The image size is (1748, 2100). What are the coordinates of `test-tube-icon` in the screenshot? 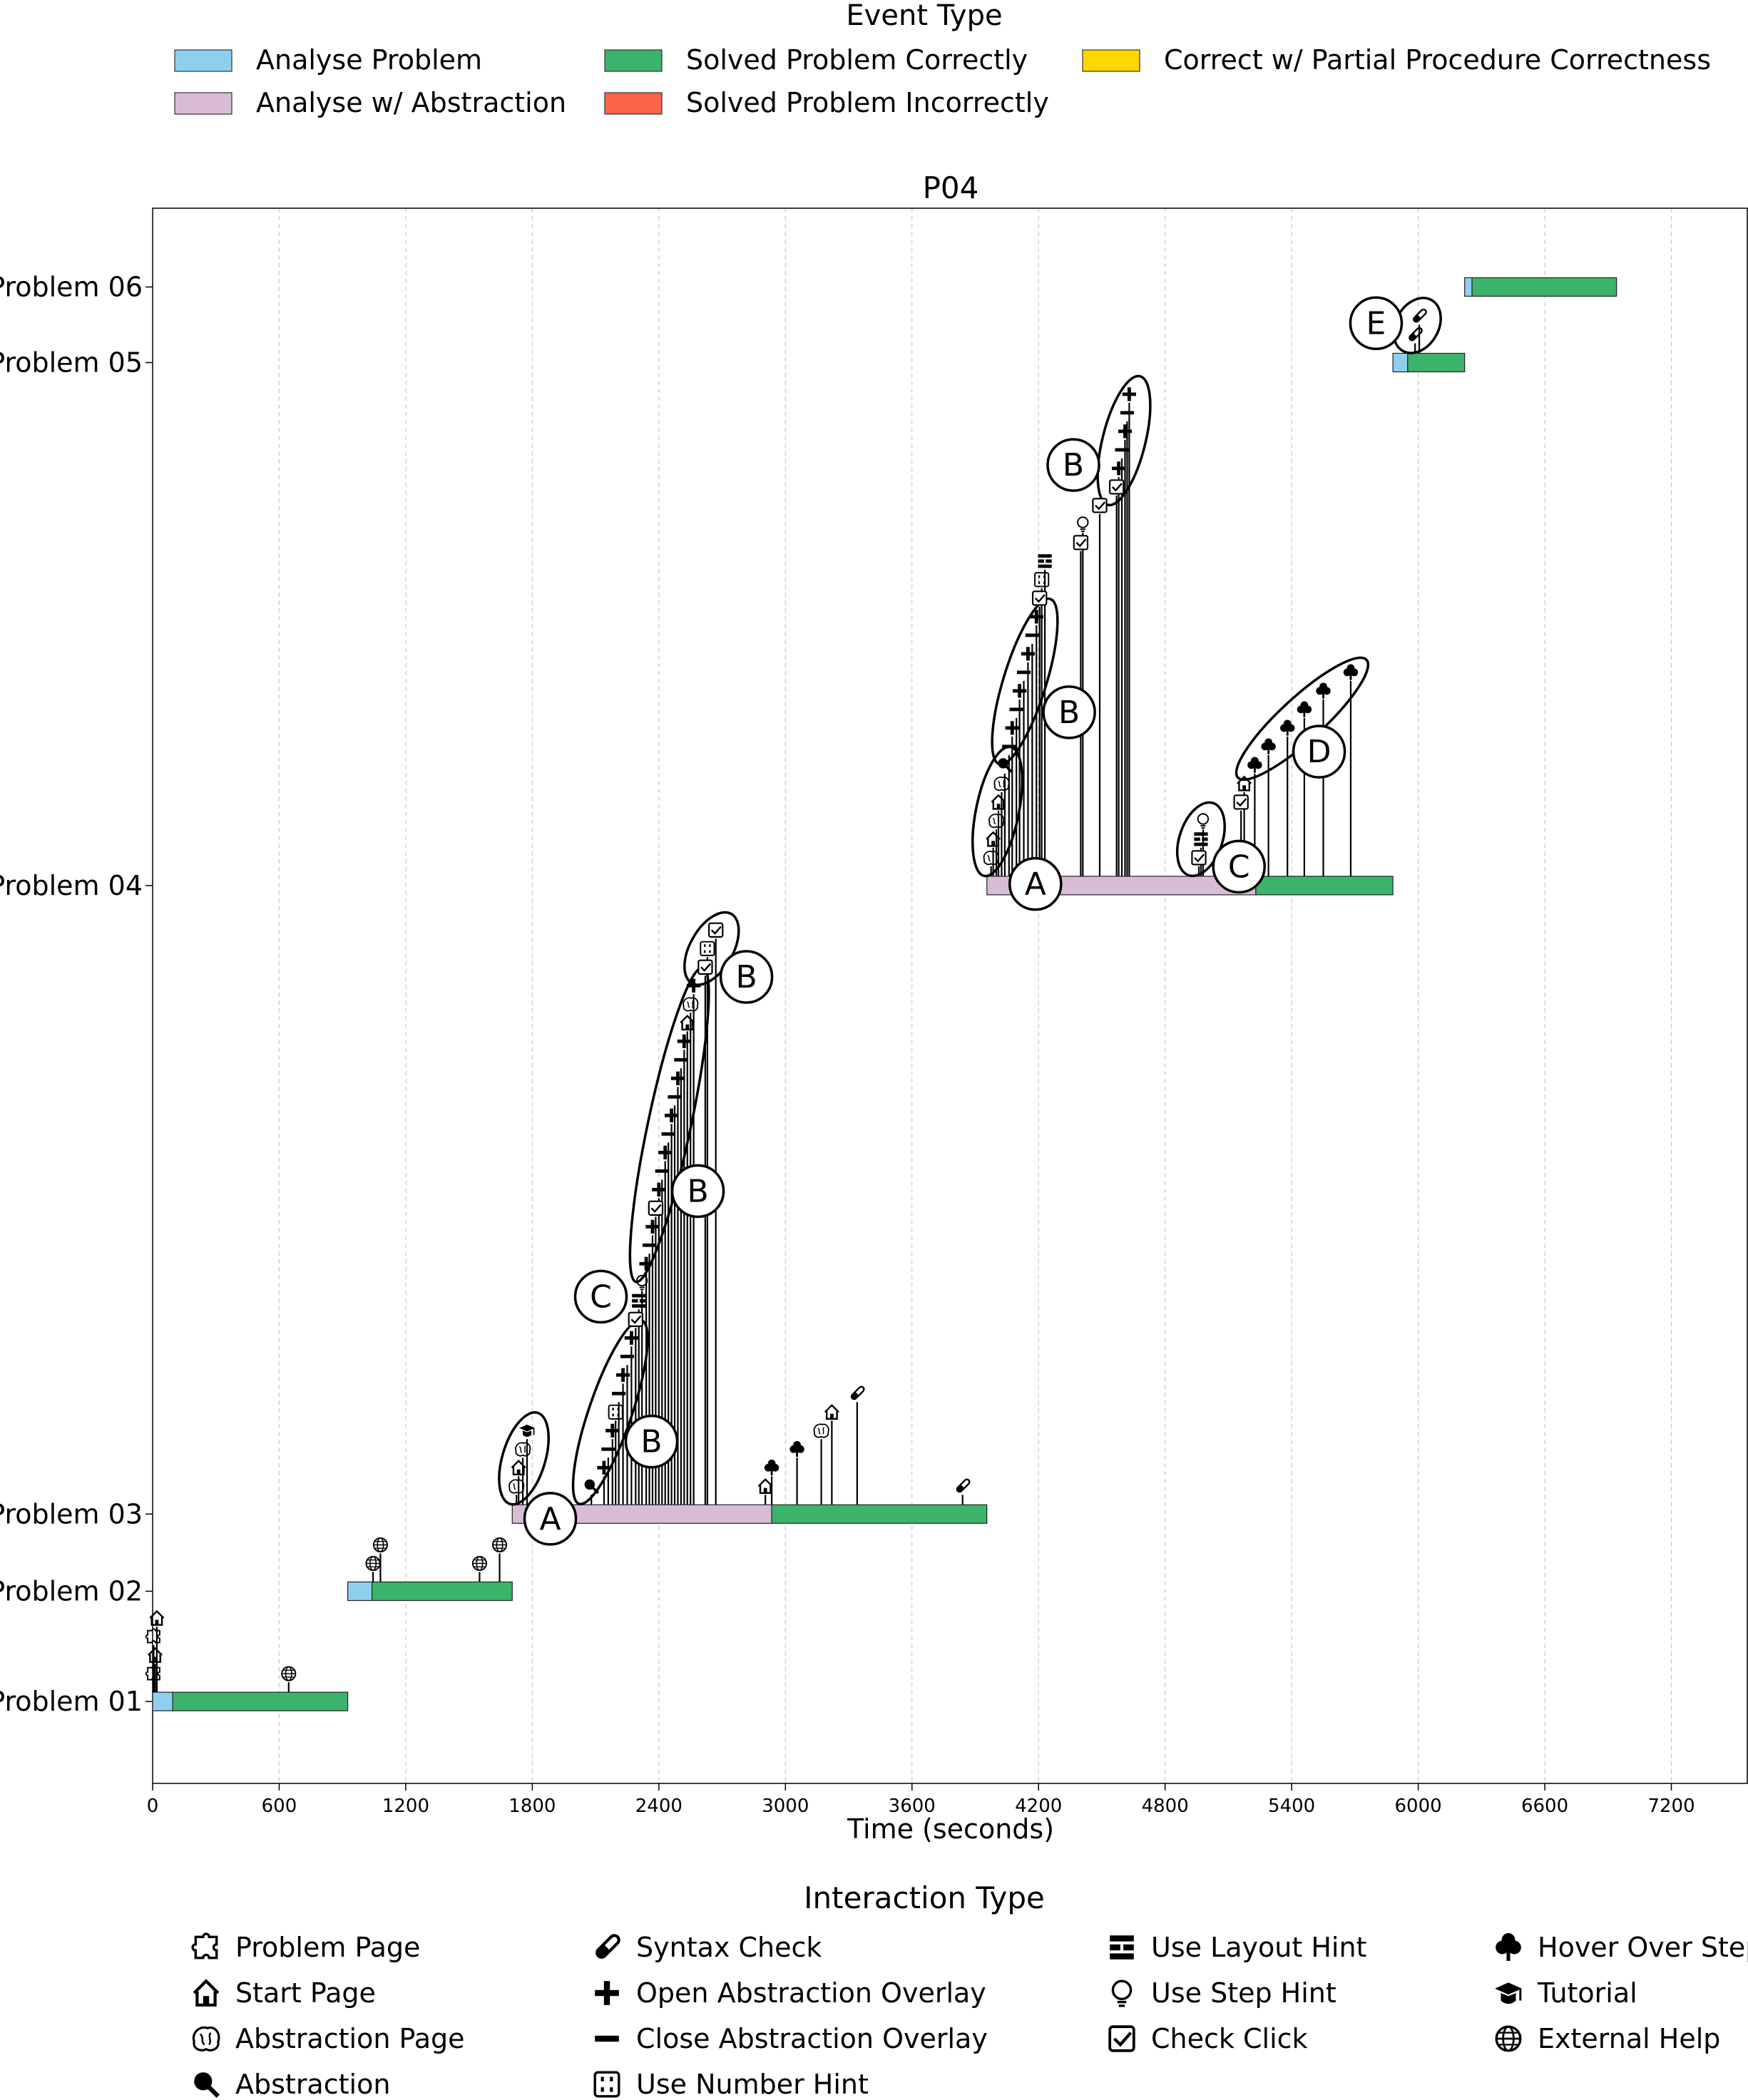 It's located at (608, 1947).